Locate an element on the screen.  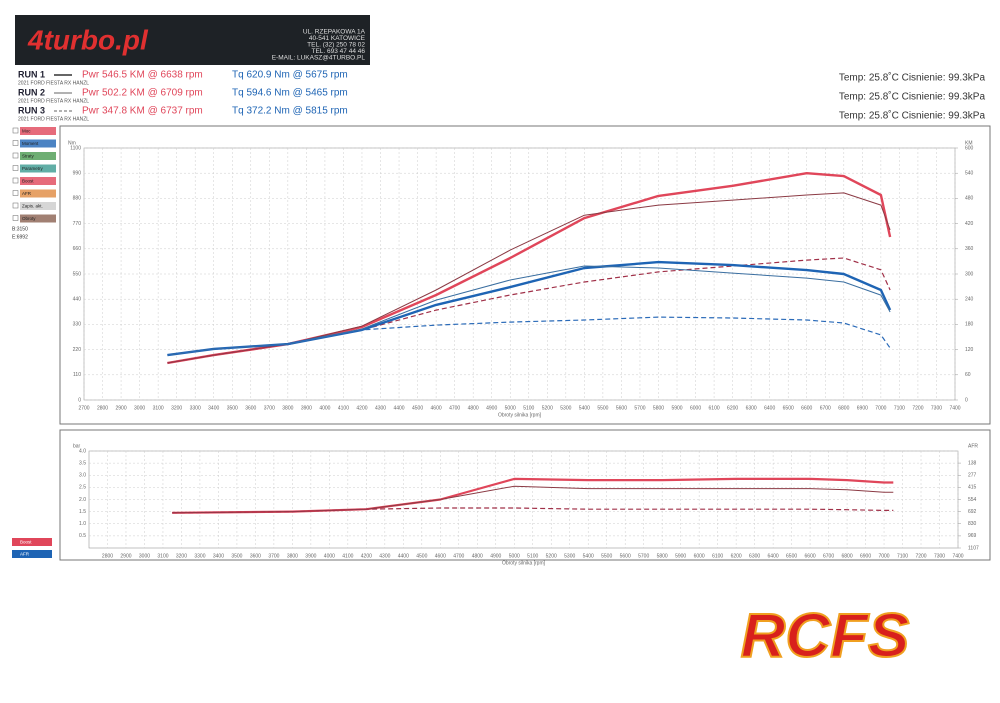
x-tick-label: 4500 is located at coordinates (417, 408).